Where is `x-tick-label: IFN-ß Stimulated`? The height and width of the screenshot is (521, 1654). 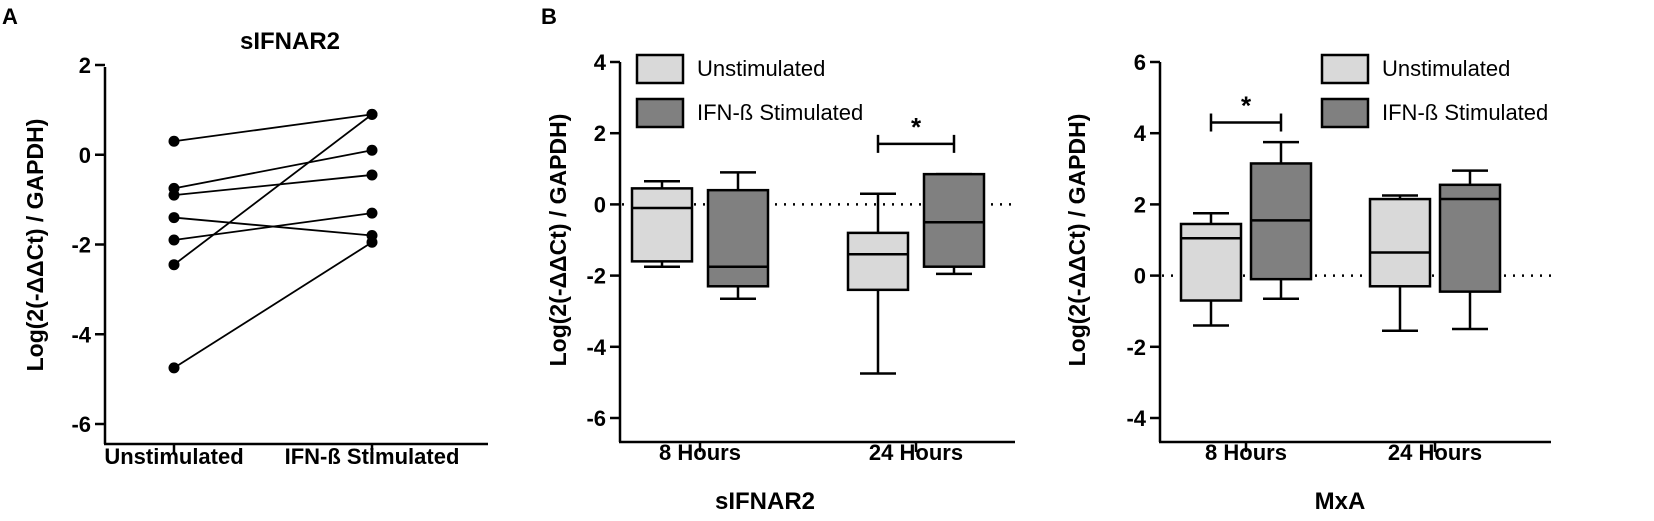
x-tick-label: IFN-ß Stimulated is located at coordinates (372, 456).